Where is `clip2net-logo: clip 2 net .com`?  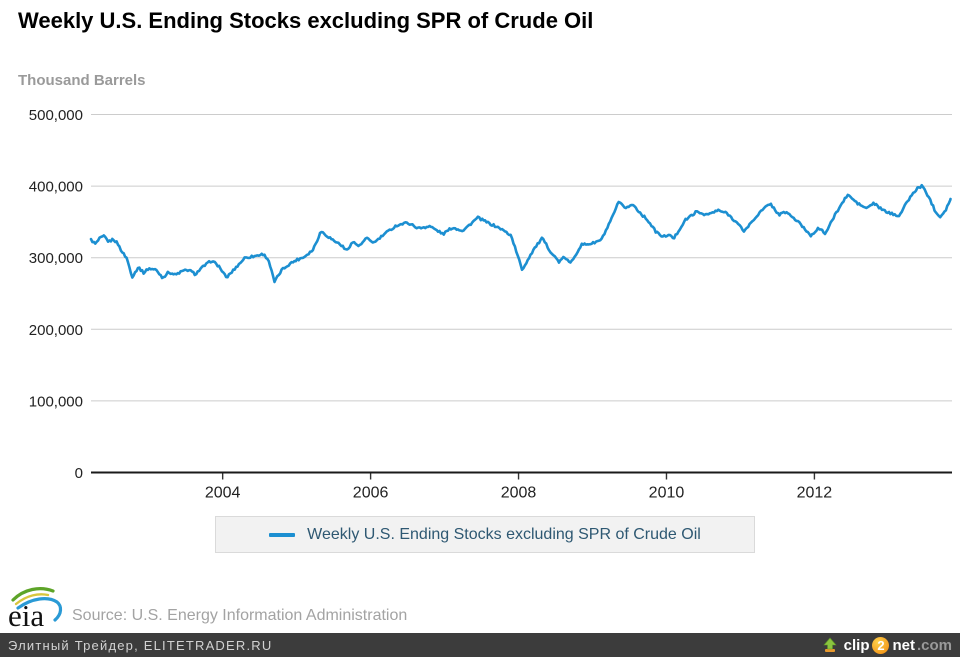
clip2net-logo: clip 2 net .com is located at coordinates (886, 645).